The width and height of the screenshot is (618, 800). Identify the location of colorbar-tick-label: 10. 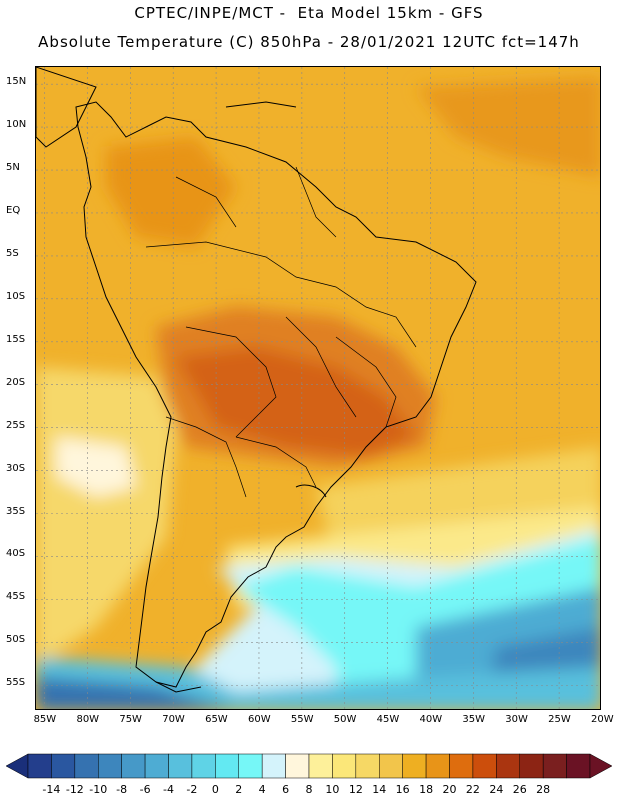
(332, 789).